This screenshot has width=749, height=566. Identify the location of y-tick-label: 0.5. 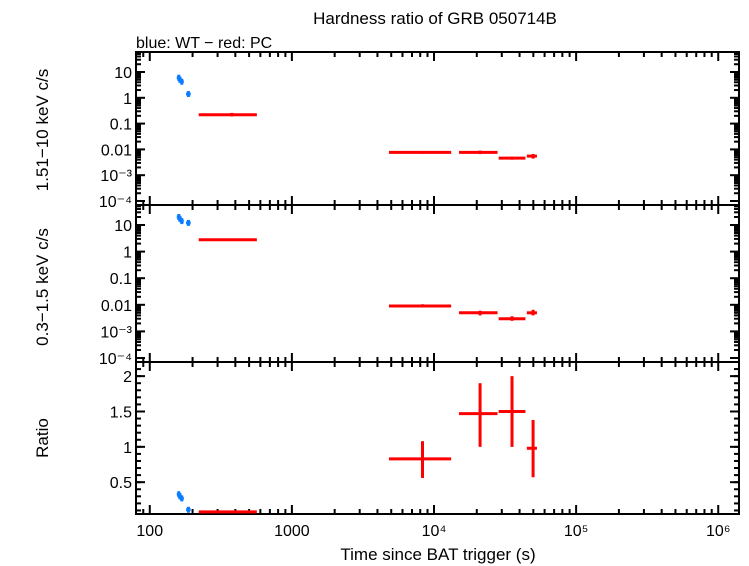
(121, 483).